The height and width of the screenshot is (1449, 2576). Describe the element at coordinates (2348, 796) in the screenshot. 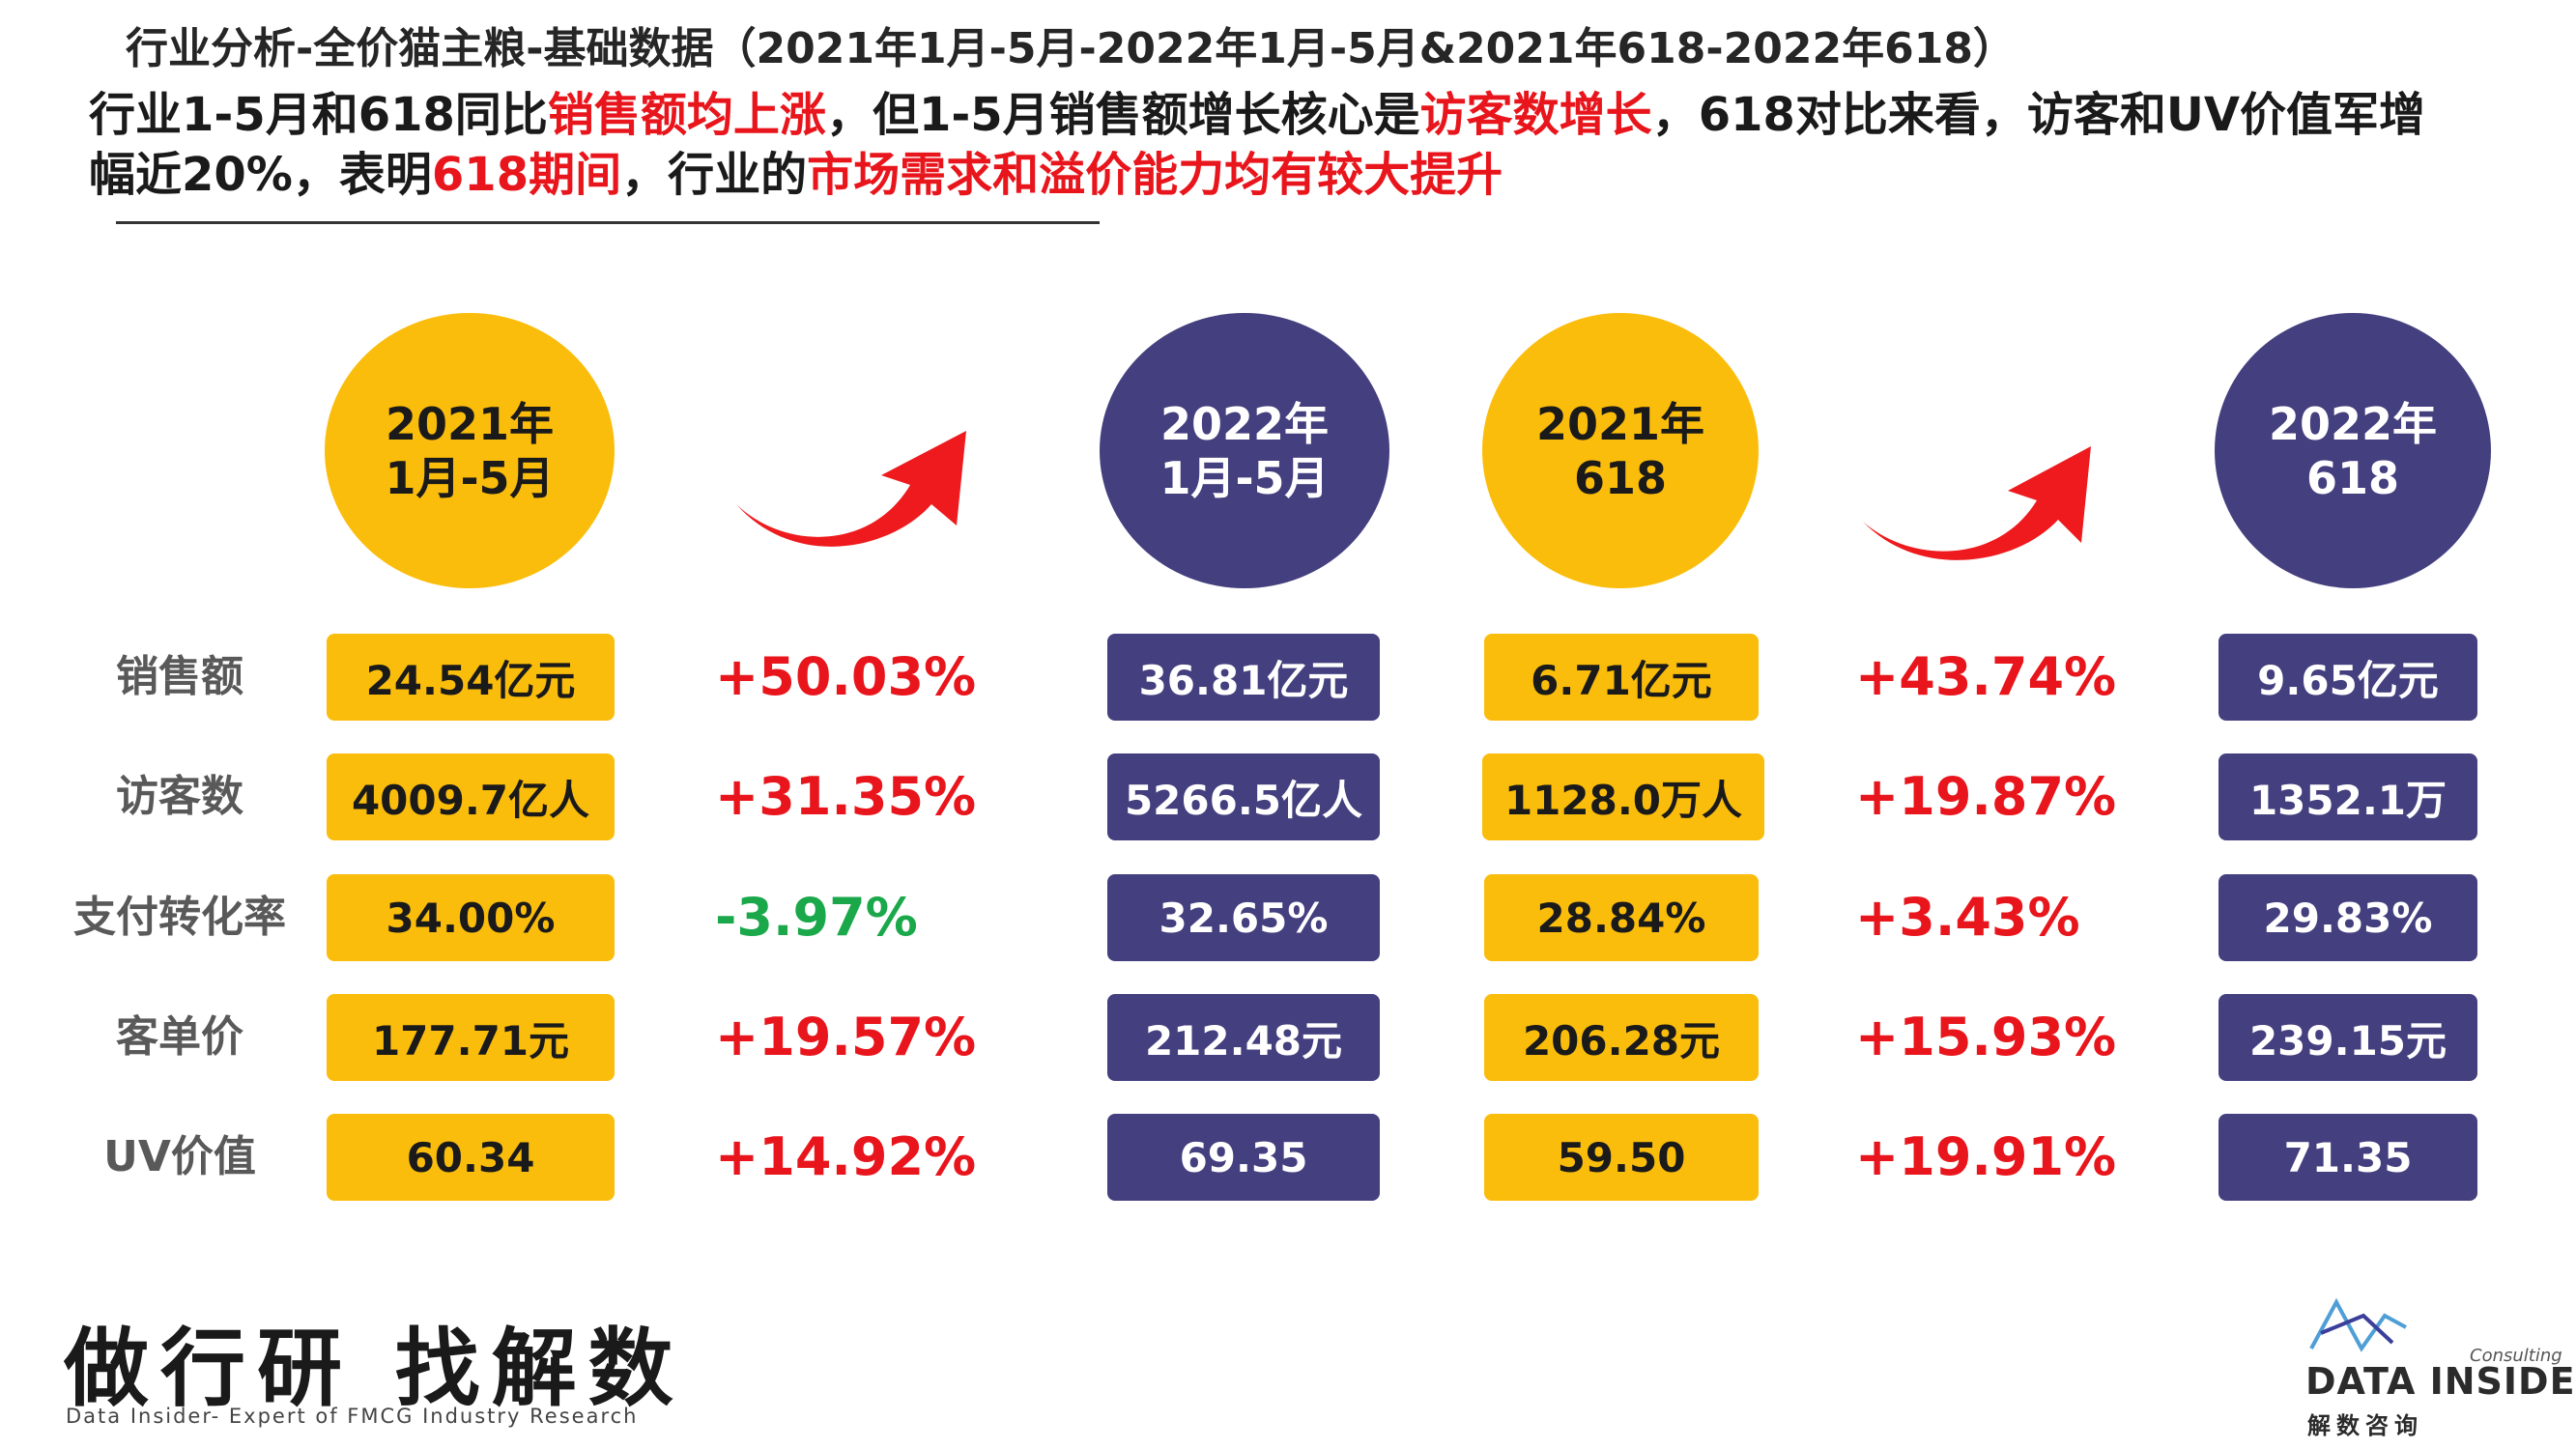

I see `value-2022-618: 1352.1万` at that location.